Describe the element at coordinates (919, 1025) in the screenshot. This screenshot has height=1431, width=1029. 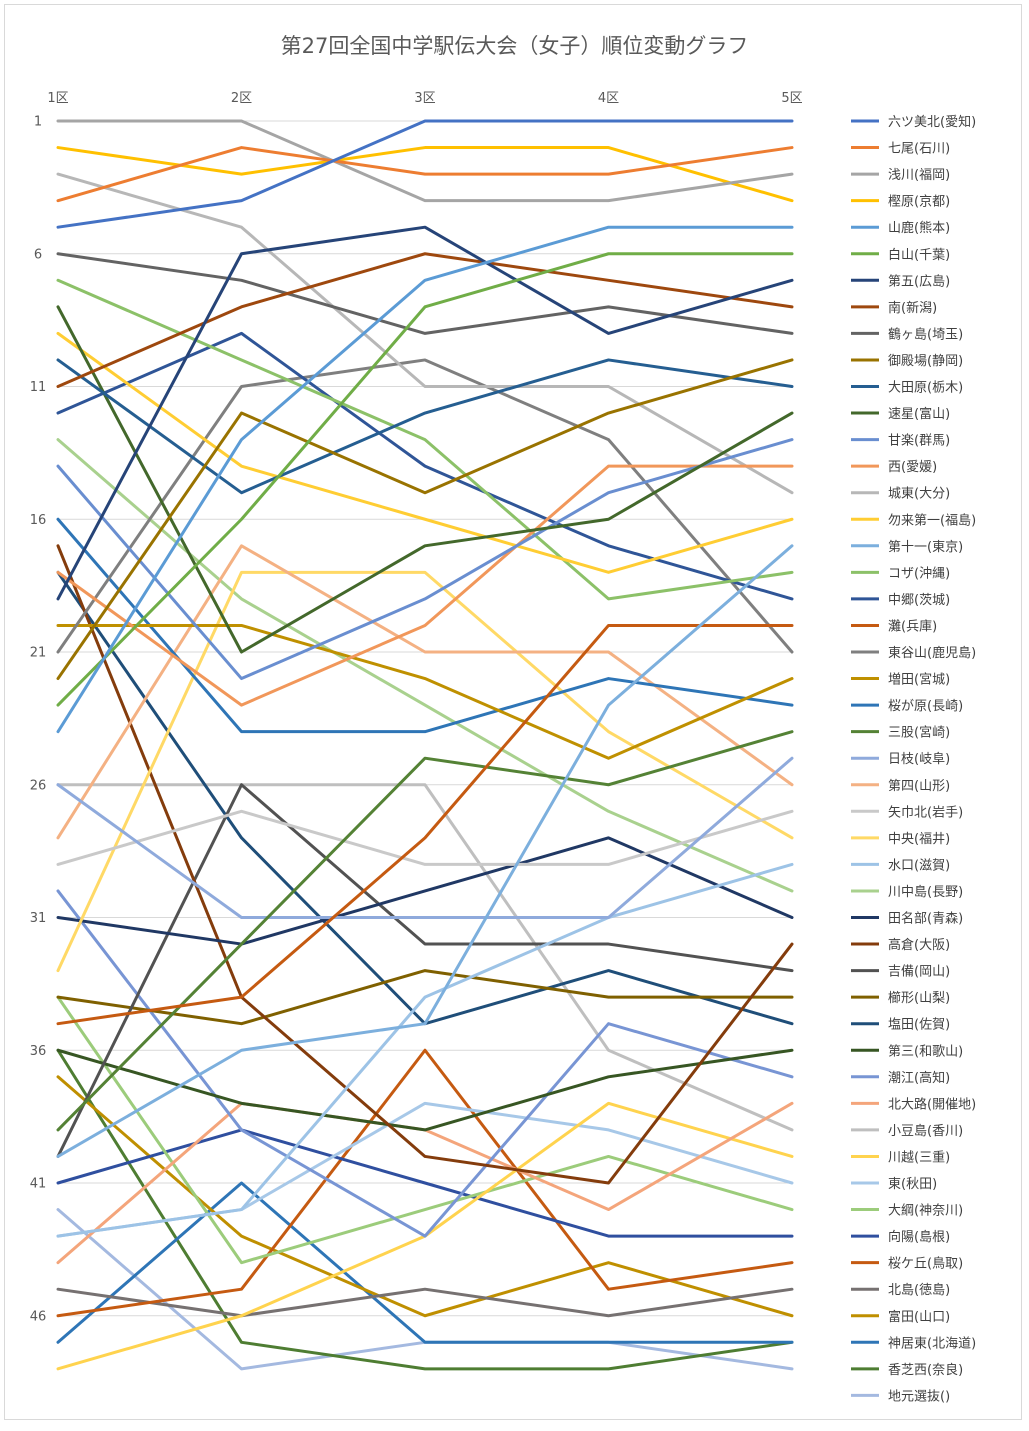
I see `legend-label: 塩田(佐賀)` at that location.